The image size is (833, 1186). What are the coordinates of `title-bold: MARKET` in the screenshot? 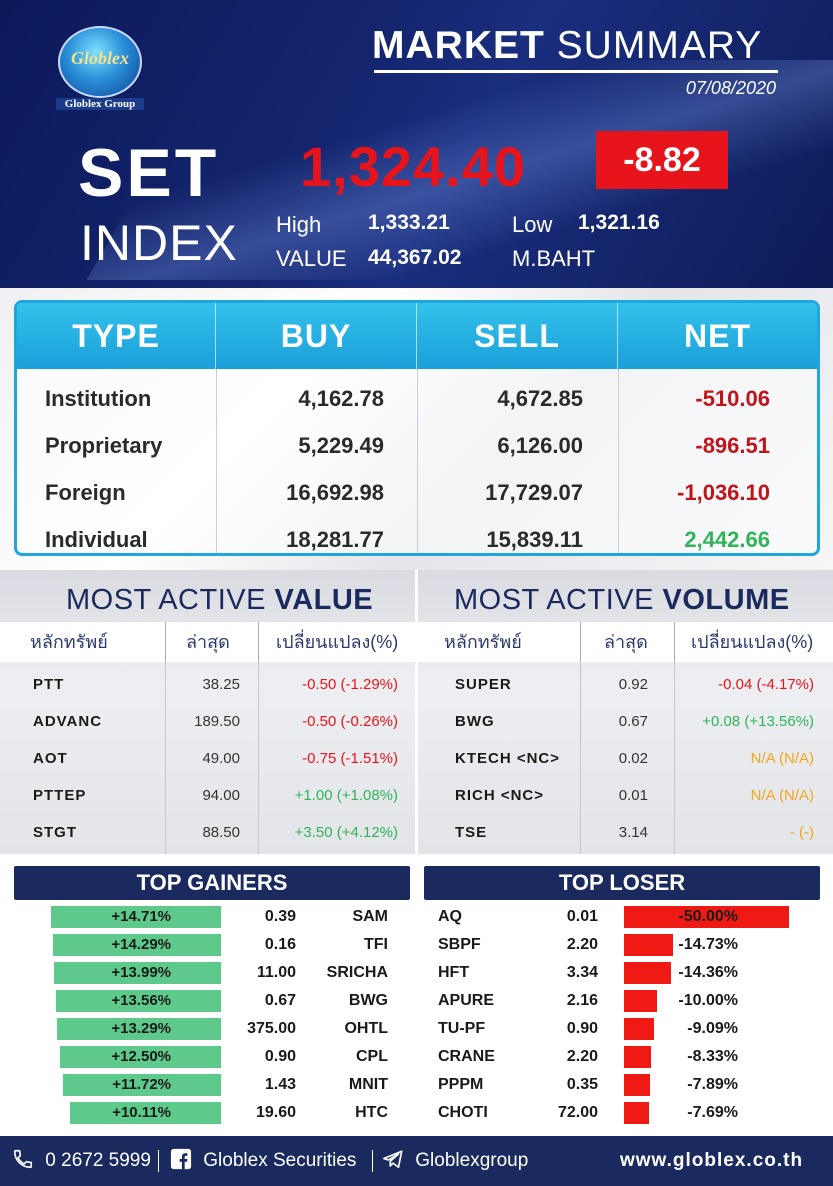 It's located at (458, 45).